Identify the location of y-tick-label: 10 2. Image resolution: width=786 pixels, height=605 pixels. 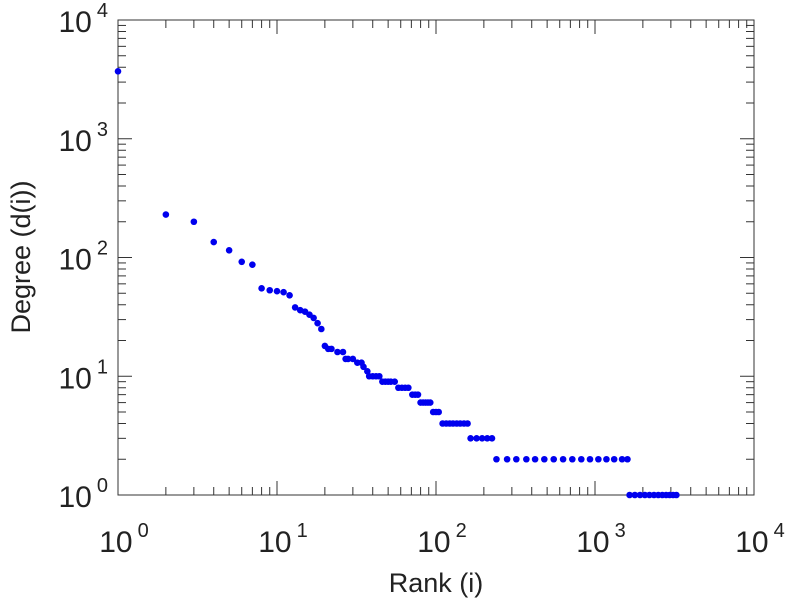
(84, 257).